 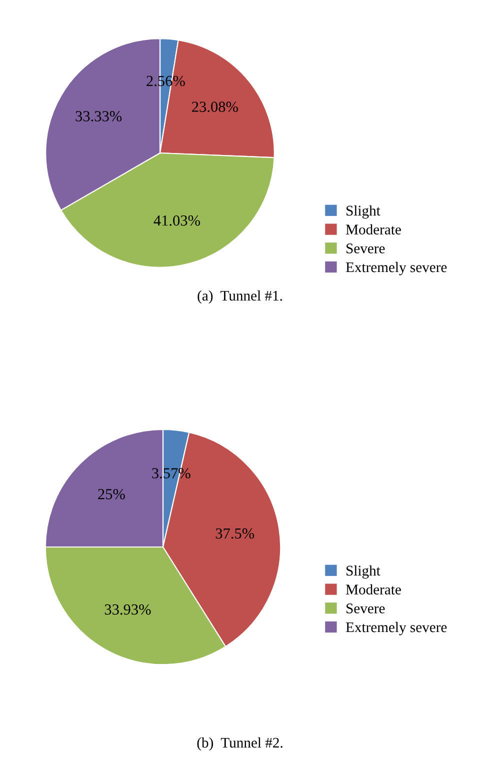 What do you see at coordinates (127, 609) in the screenshot?
I see `data-label: 33.93%` at bounding box center [127, 609].